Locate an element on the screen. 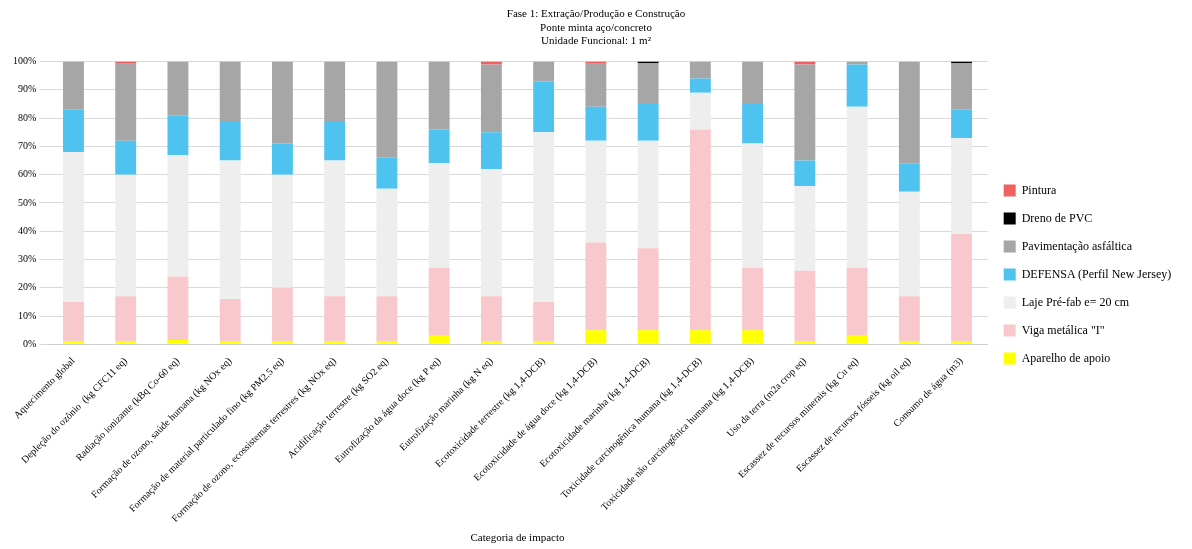 This screenshot has height=549, width=1192. y-tick-label: 100% is located at coordinates (24, 61).